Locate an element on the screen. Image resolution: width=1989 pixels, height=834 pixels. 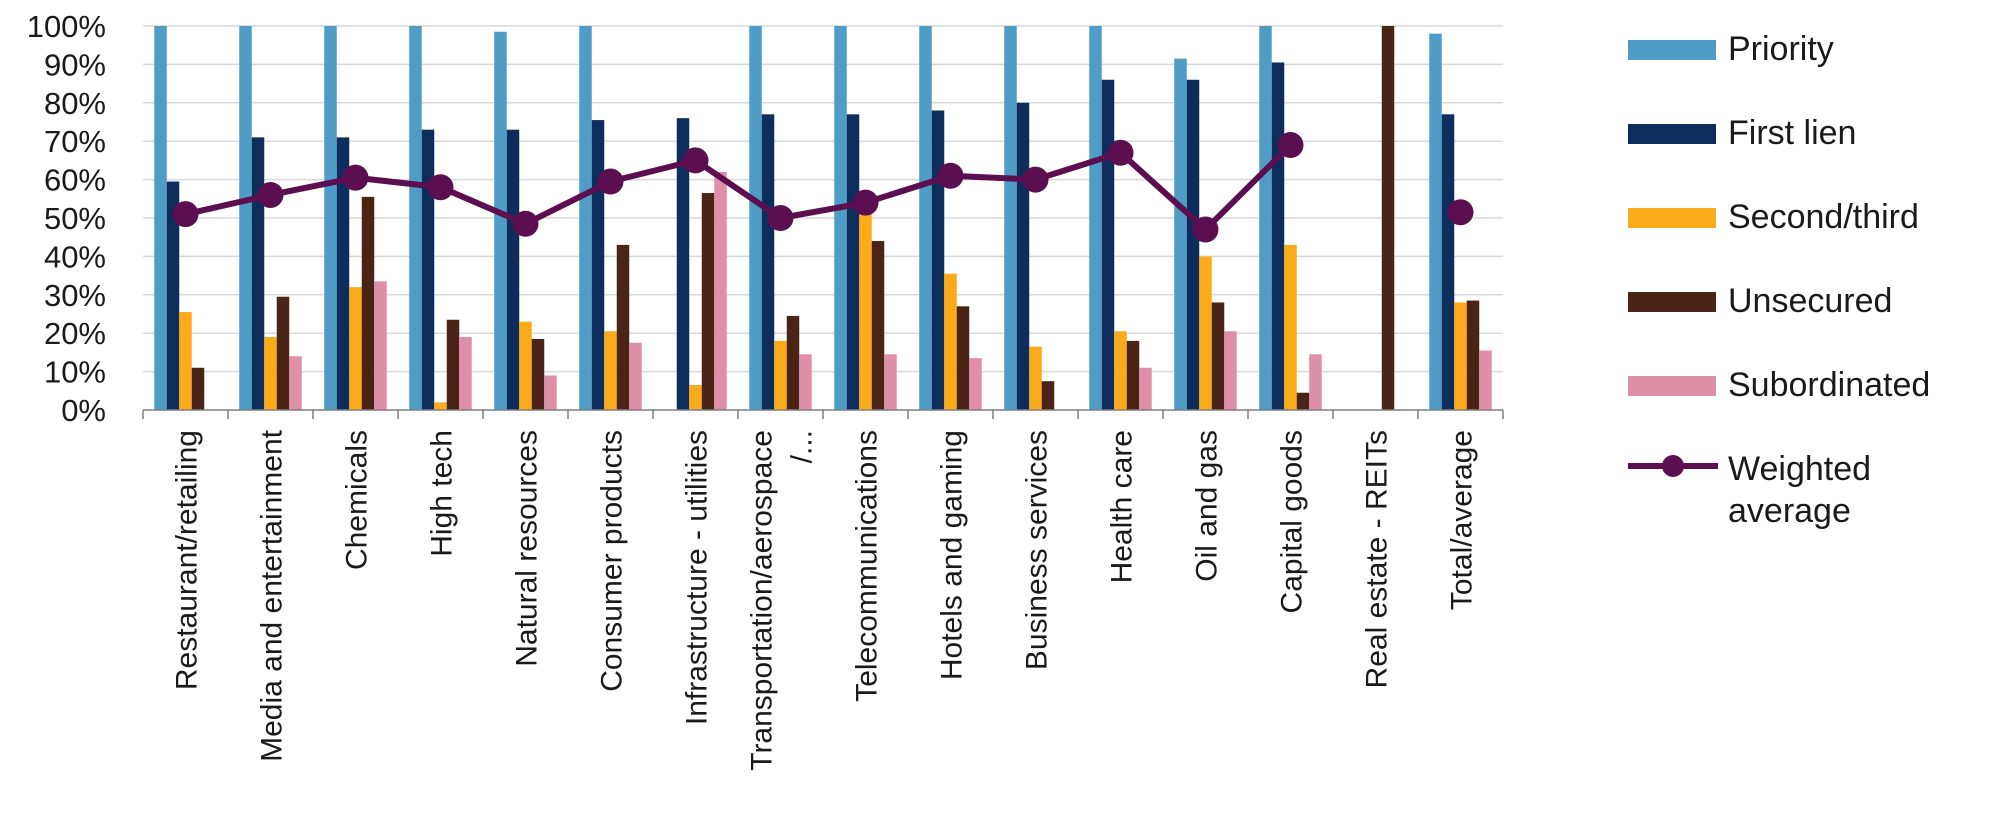
x-tick-label: Capital goods is located at coordinates (1292, 521).